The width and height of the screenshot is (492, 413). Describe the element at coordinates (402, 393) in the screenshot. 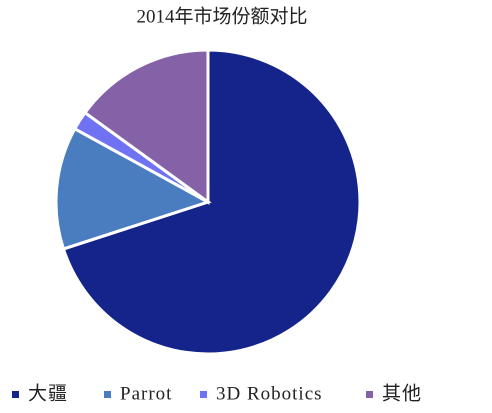

I see `legend-label: 其他` at that location.